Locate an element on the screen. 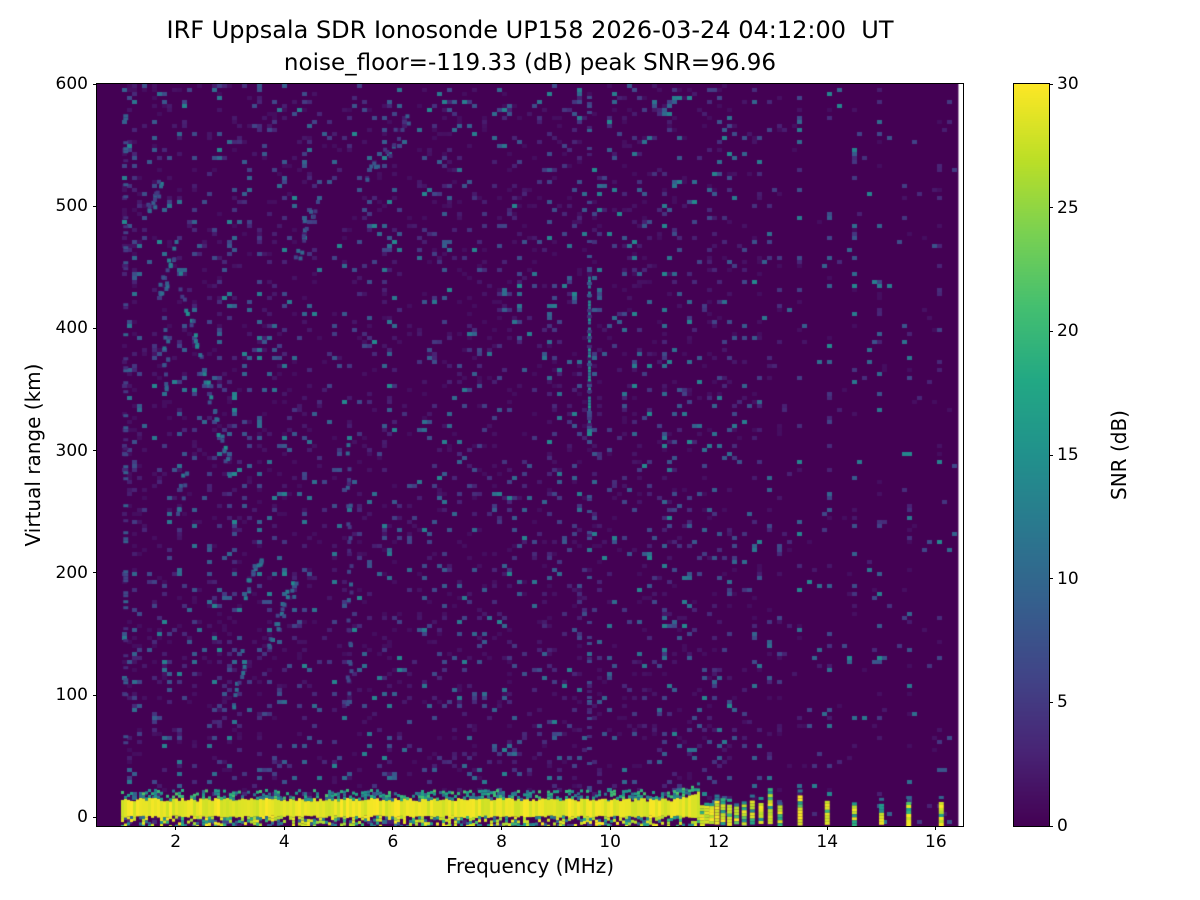  x-axis-label: Frequency (MHz) is located at coordinates (530, 866).